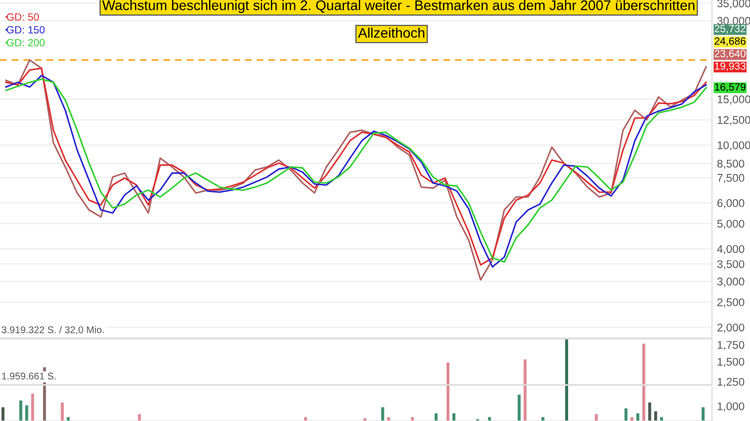 The height and width of the screenshot is (421, 750). Describe the element at coordinates (734, 100) in the screenshot. I see `y-tick-label: 15,000` at that location.